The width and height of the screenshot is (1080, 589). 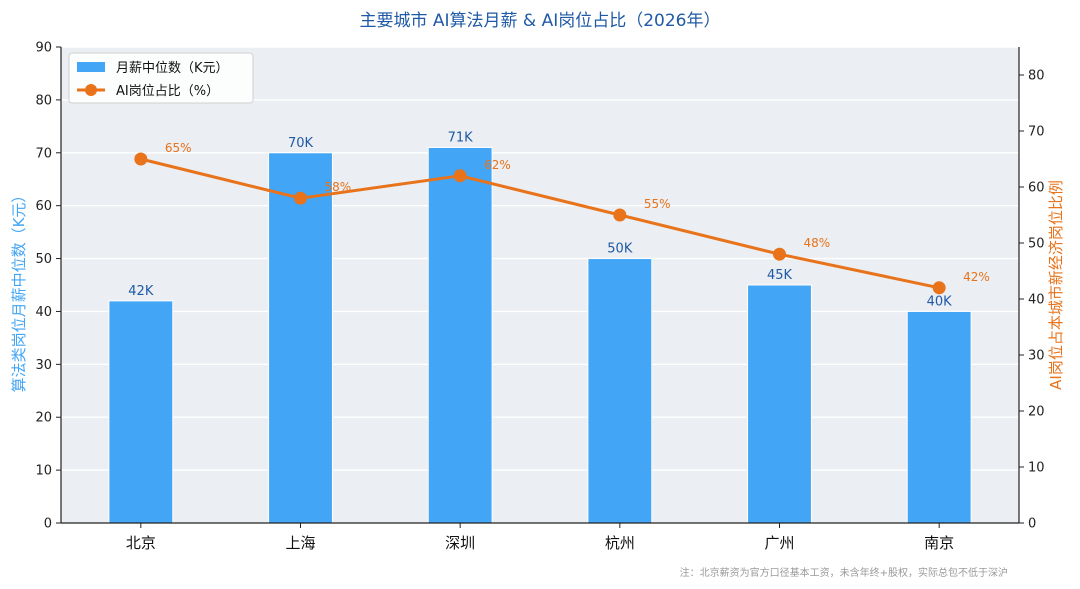 What do you see at coordinates (1036, 300) in the screenshot?
I see `right-tick-label: 40` at bounding box center [1036, 300].